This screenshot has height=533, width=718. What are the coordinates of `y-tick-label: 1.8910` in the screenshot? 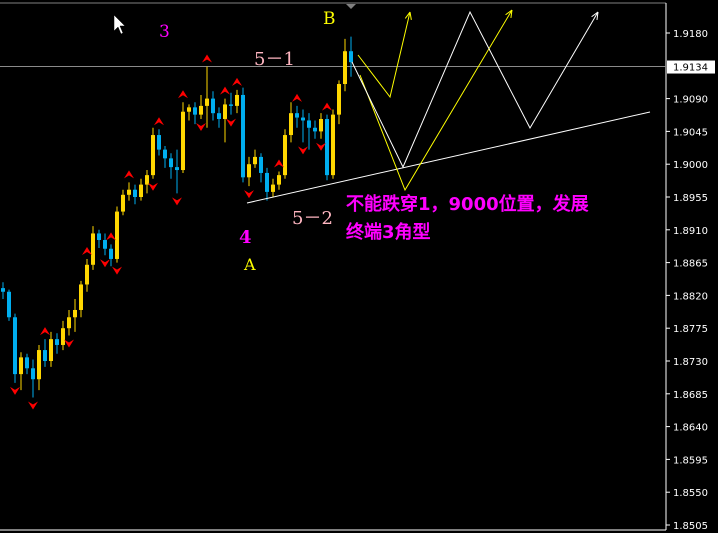 It's located at (690, 231).